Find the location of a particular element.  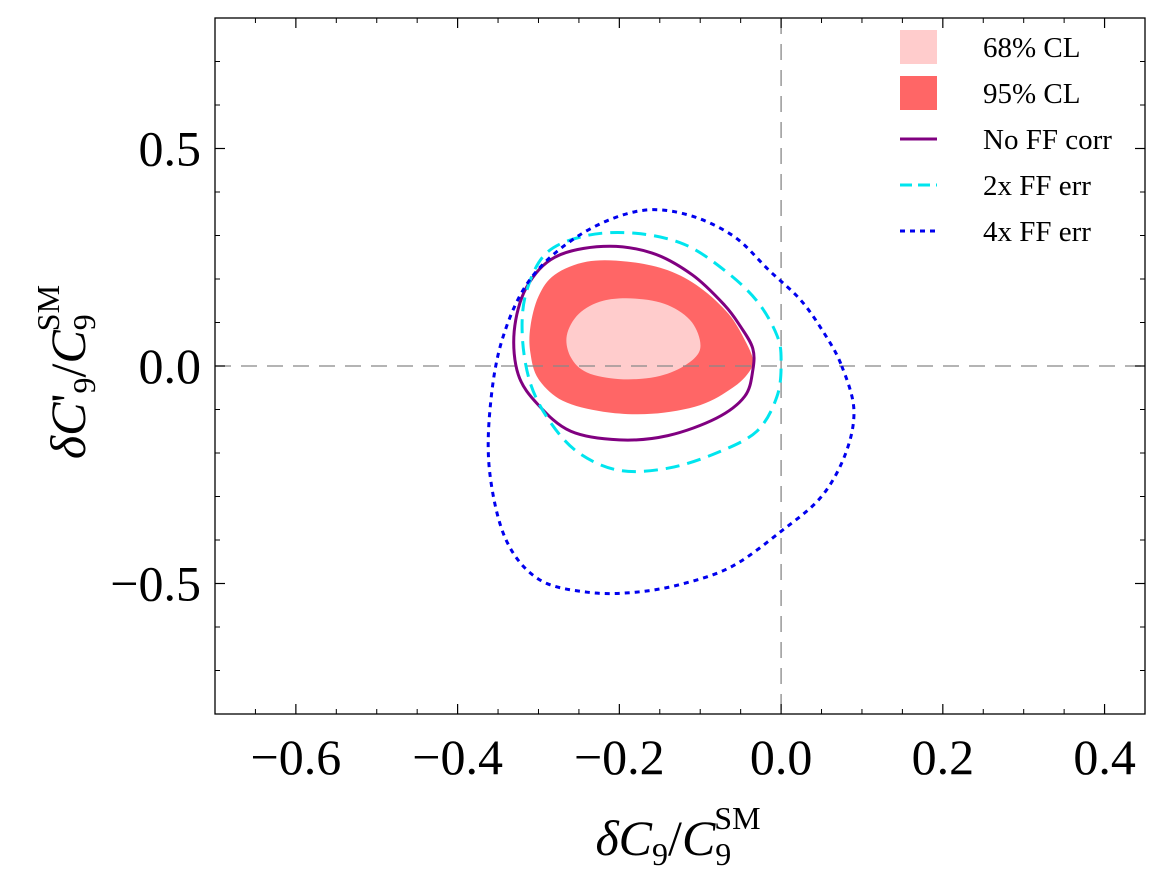

x-tick-label: 0.2 is located at coordinates (943, 757).